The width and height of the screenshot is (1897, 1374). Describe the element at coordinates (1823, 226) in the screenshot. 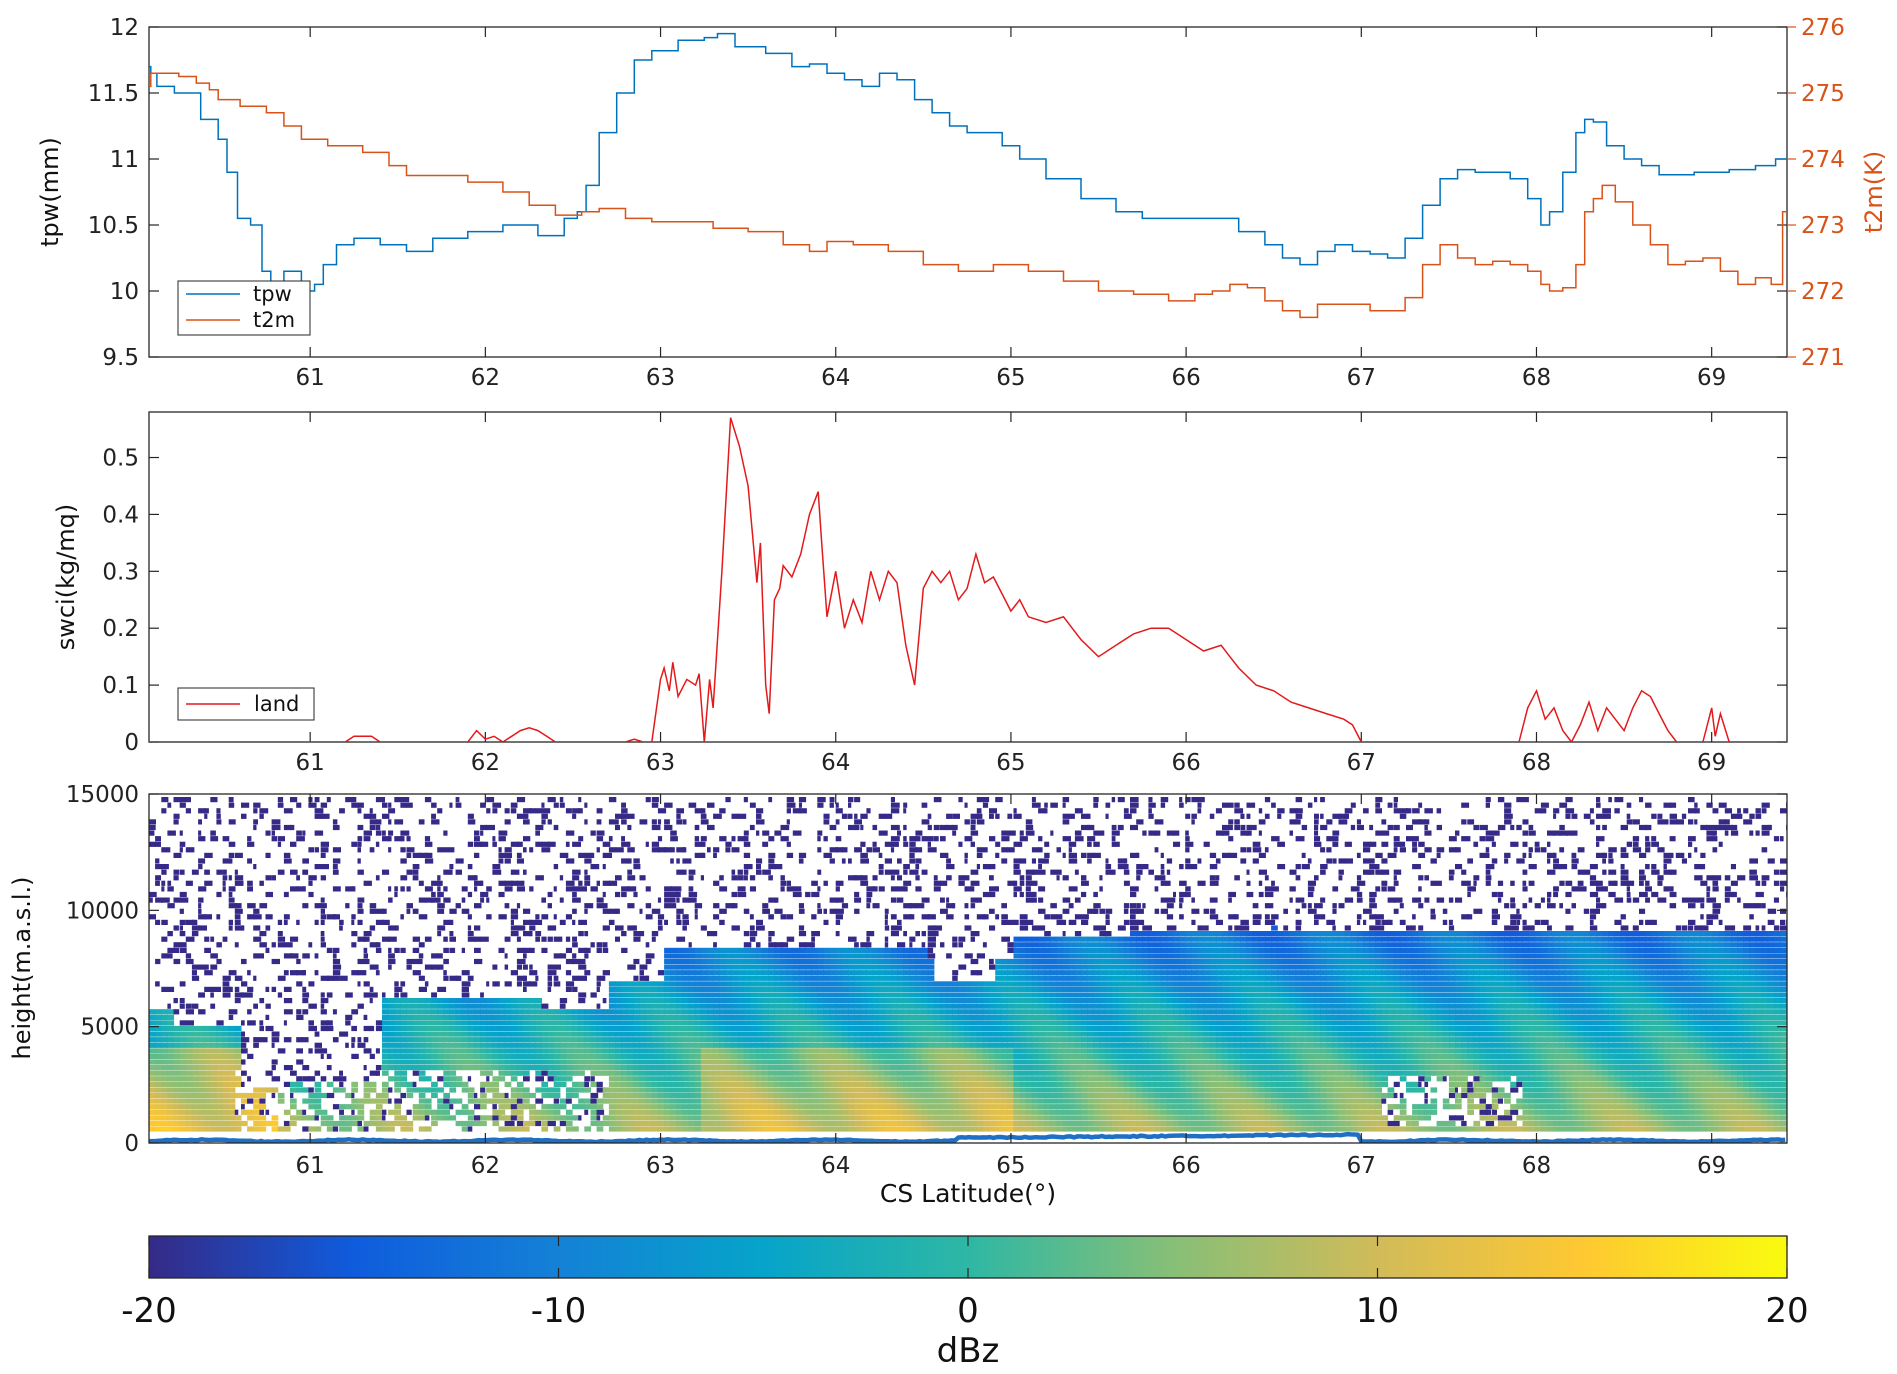

I see `y-tick-label-right: 273` at that location.